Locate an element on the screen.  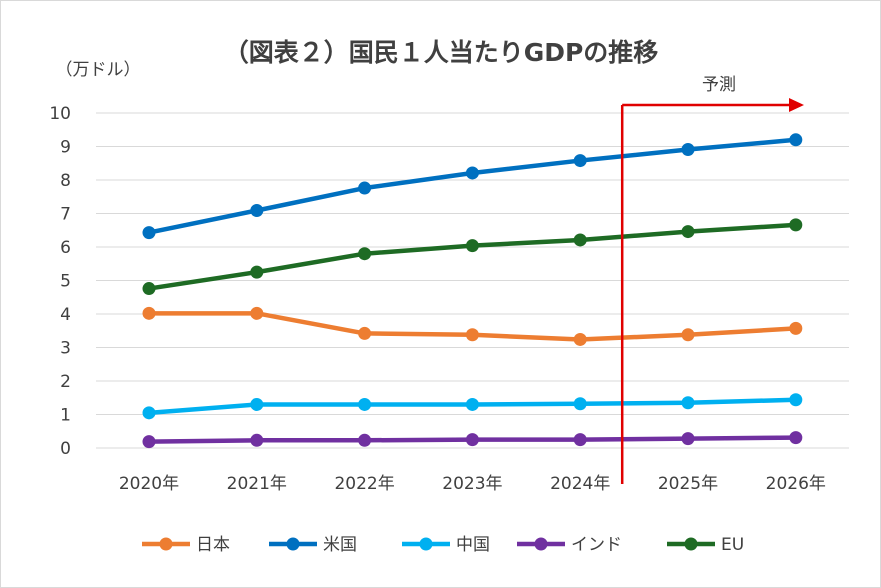
legend-item: 米国 is located at coordinates (313, 545).